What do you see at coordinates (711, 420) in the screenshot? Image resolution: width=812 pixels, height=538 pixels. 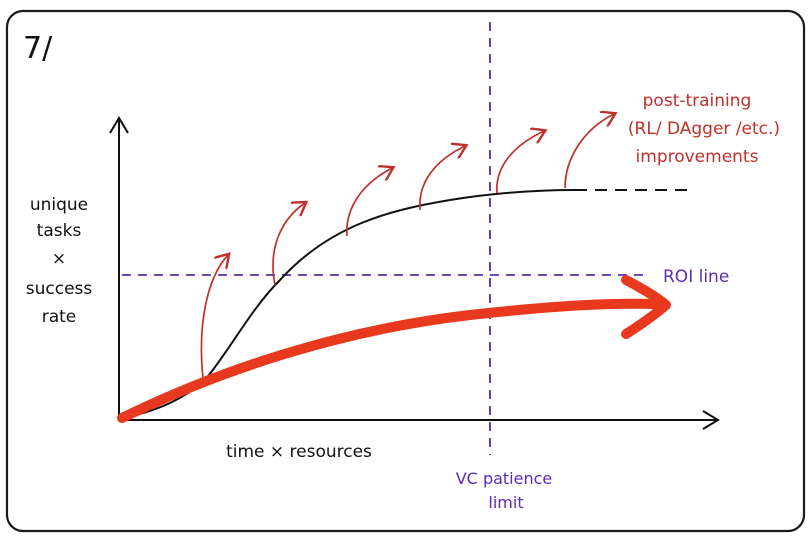 I see `x-axis-arrowhead` at bounding box center [711, 420].